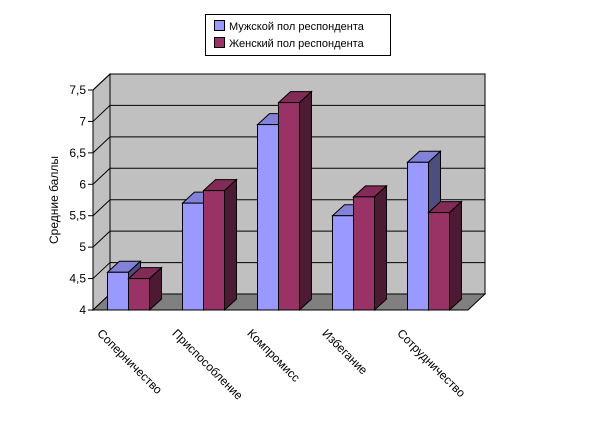  What do you see at coordinates (129, 361) in the screenshot?
I see `x-tick-label: Соперничество` at bounding box center [129, 361].